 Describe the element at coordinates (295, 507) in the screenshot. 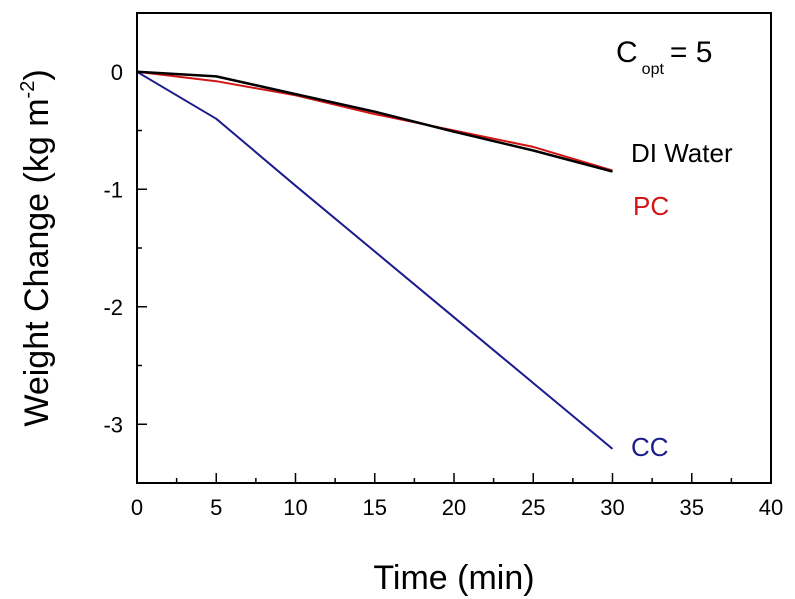

I see `x-tick-label: 10` at that location.